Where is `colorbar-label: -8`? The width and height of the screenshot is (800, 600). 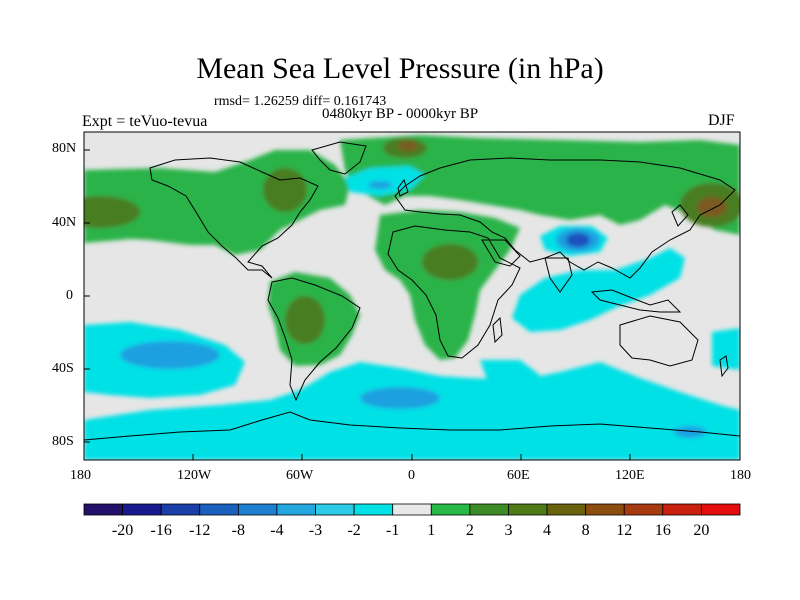
colorbar-label: -8 is located at coordinates (238, 530).